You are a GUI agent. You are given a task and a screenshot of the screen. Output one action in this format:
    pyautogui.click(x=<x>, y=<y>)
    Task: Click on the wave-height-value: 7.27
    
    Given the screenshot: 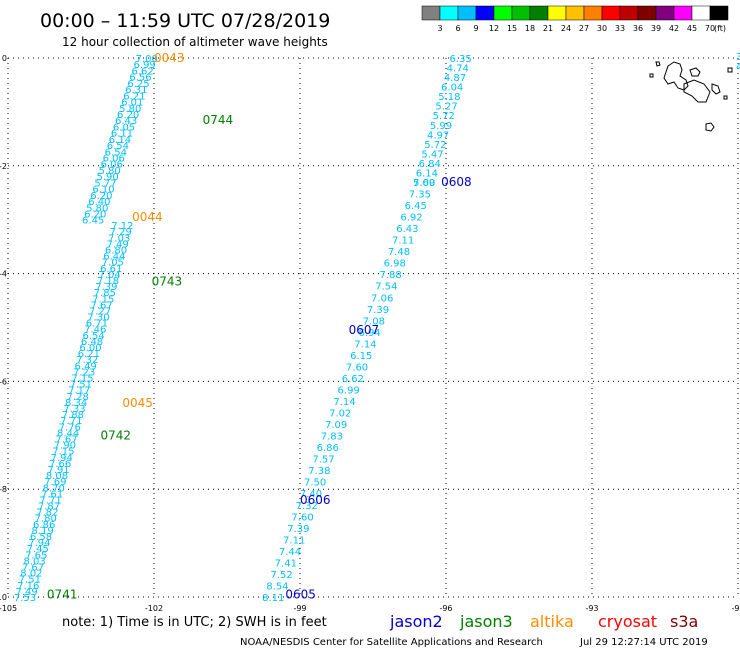 What is the action you would take?
    pyautogui.click(x=100, y=311)
    